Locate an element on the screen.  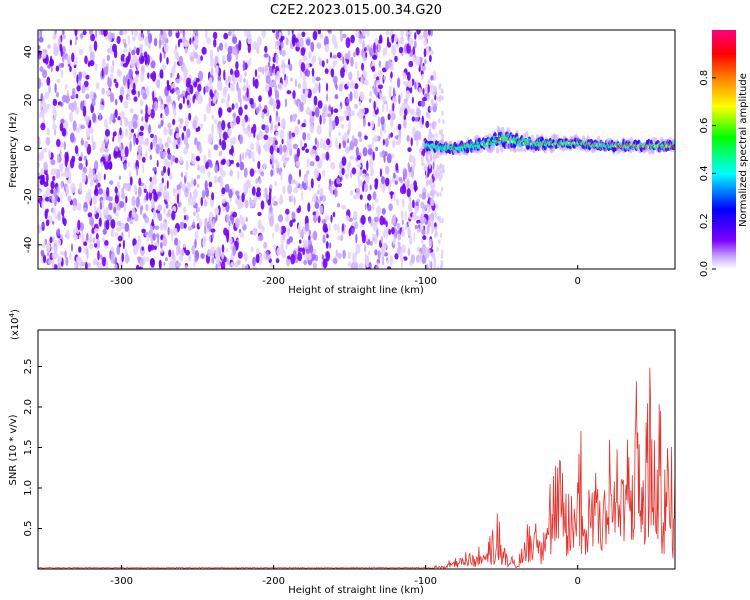
signal-body is located at coordinates (495, 135).